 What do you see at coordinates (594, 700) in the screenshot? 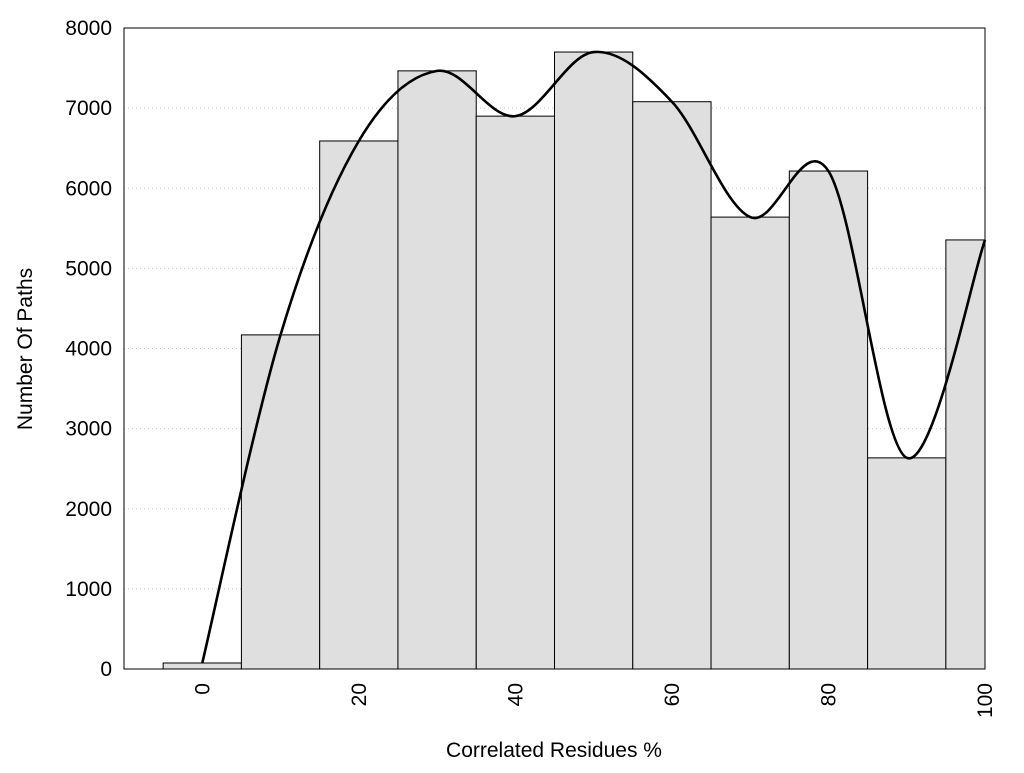
I see `x-tick-labels: 0 20 40 60 80 100` at bounding box center [594, 700].